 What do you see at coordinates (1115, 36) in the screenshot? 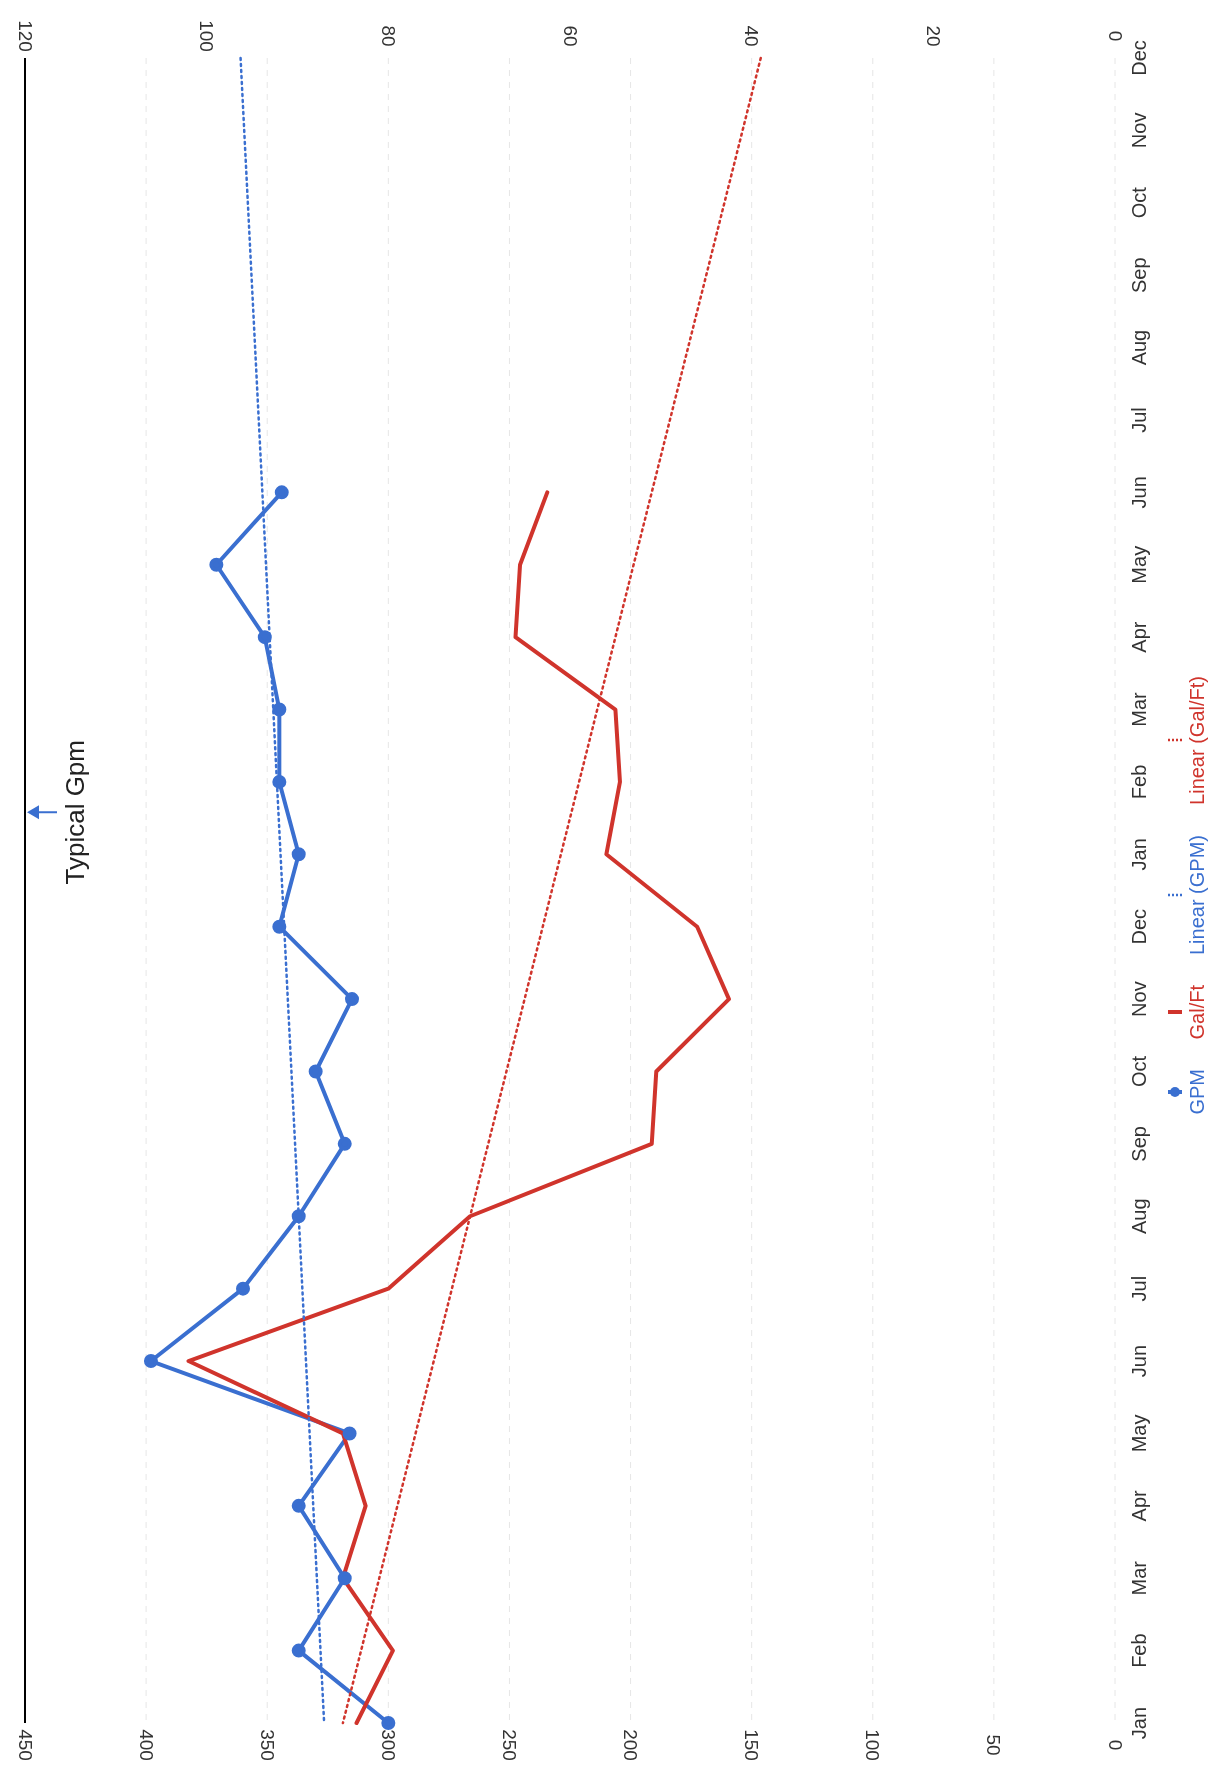
I see `x2-tick-label: 0` at bounding box center [1115, 36].